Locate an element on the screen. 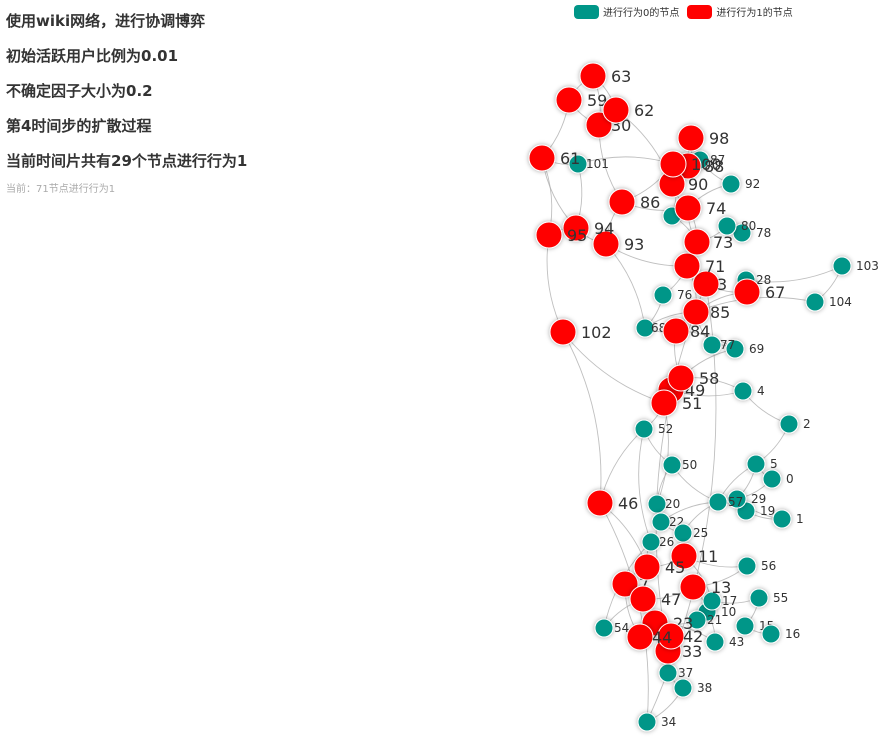 This screenshot has width=892, height=740. graph-node: 43 is located at coordinates (724, 642).